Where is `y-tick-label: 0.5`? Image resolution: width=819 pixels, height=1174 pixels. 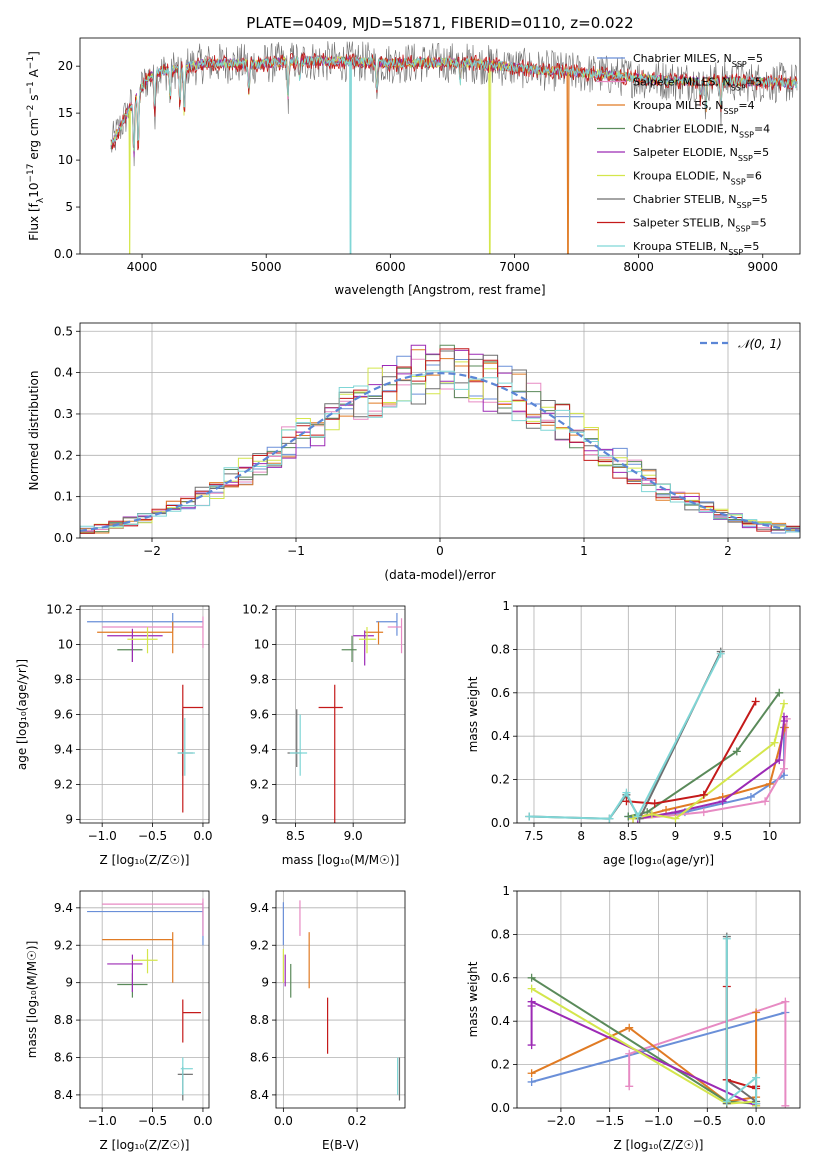
y-tick-label: 0.5 is located at coordinates (63, 331).